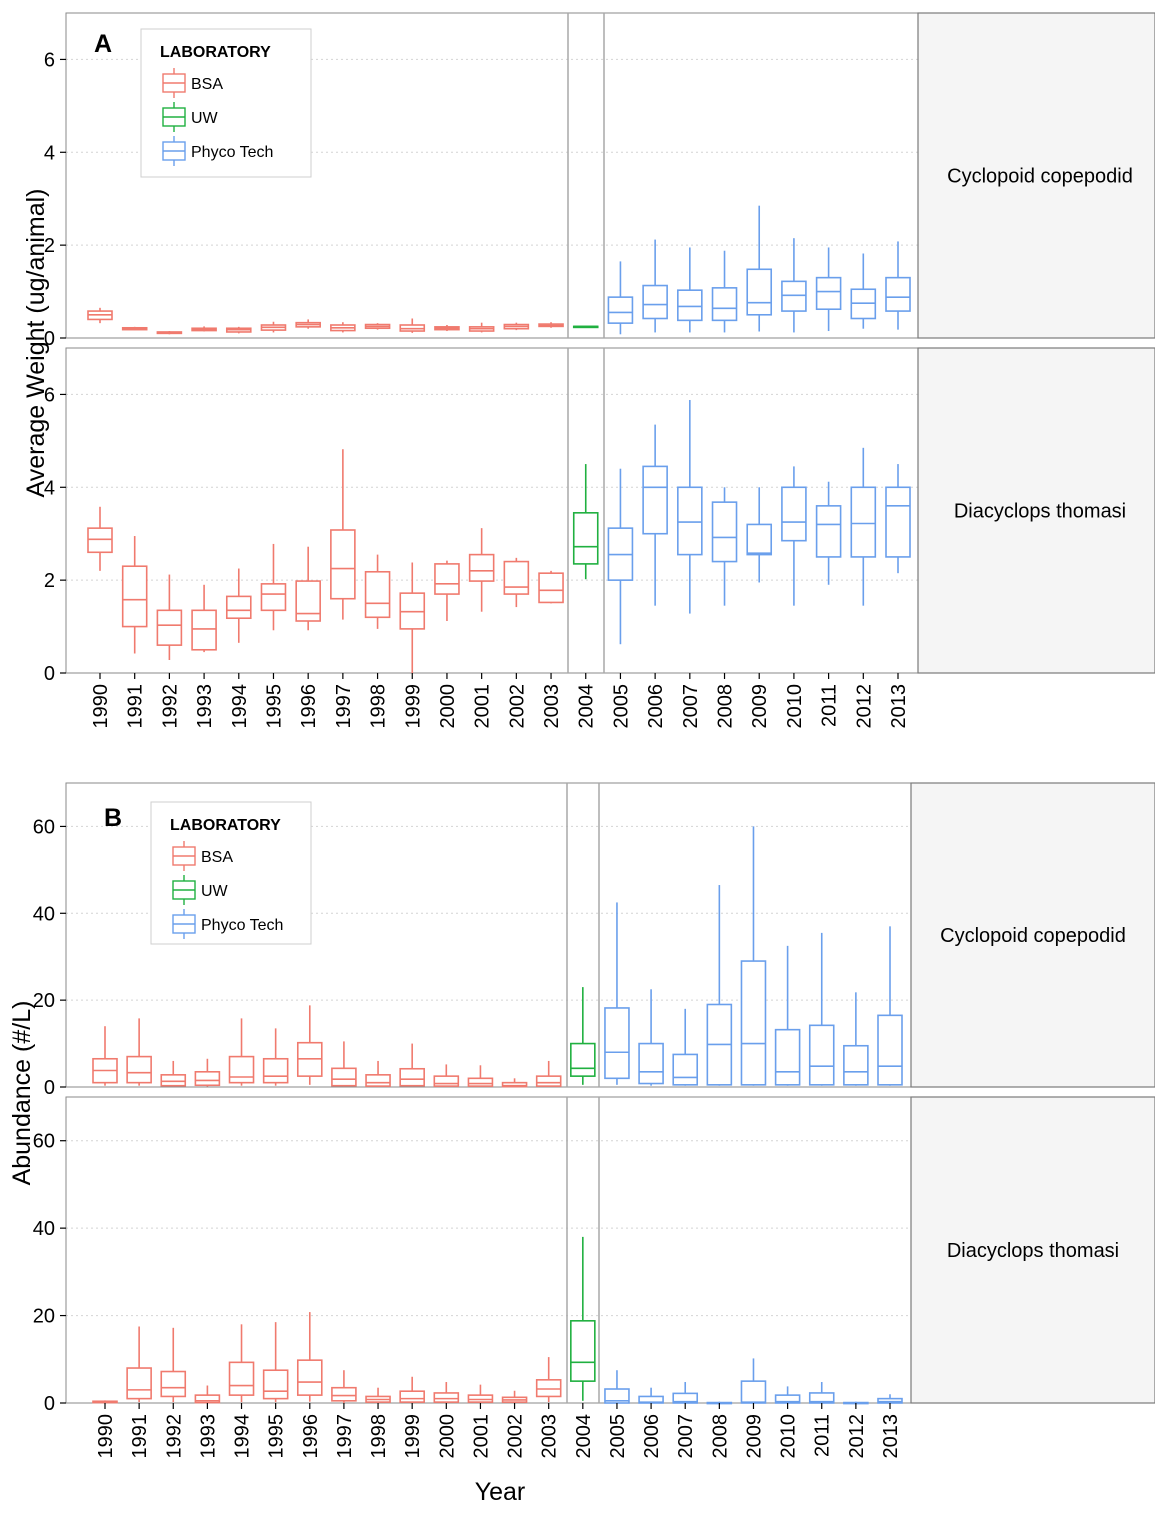 Image resolution: width=1155 pixels, height=1514 pixels. I want to click on plot-border, so click(488, 1250).